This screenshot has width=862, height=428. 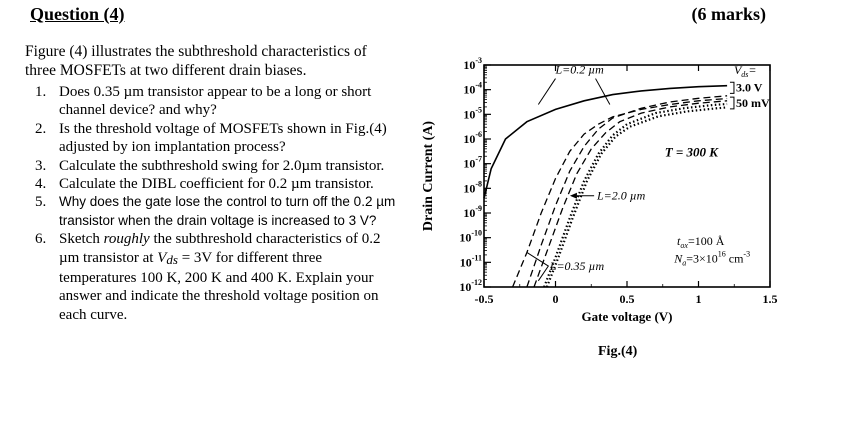 What do you see at coordinates (472, 113) in the screenshot?
I see `y-tick-label: 10⁻⁵` at bounding box center [472, 113].